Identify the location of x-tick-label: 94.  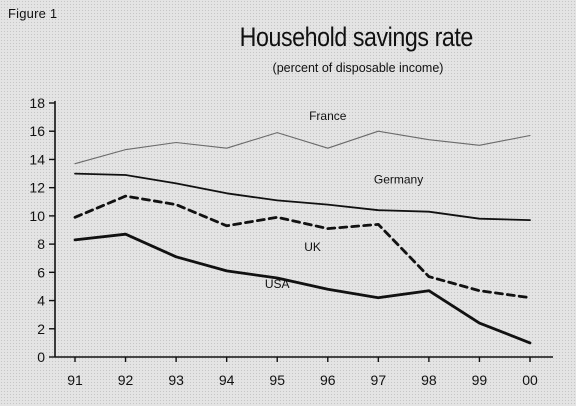
(227, 380).